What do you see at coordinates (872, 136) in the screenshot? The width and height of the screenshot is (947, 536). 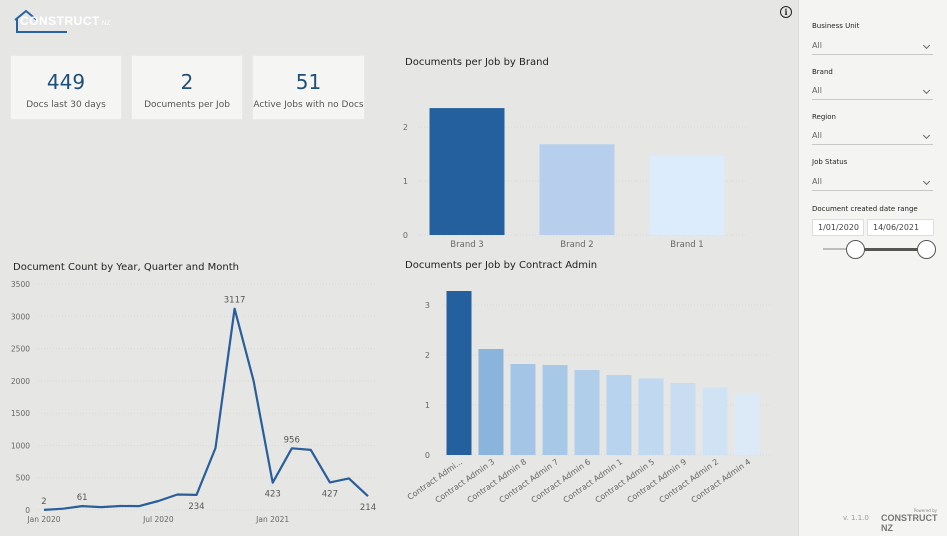 I see `region-dropdown: All` at bounding box center [872, 136].